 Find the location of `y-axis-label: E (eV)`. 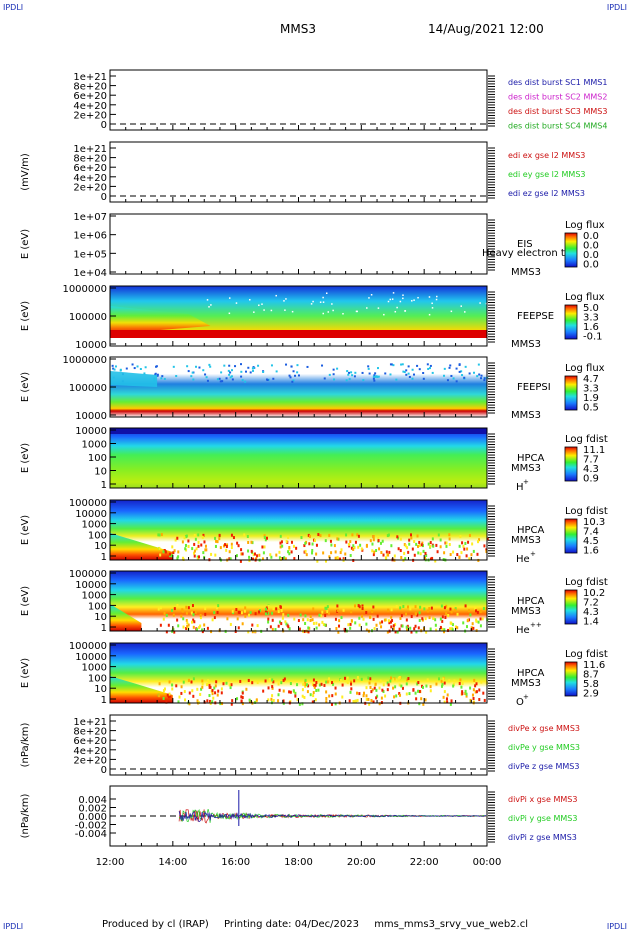

y-axis-label: E (eV) is located at coordinates (25, 530).